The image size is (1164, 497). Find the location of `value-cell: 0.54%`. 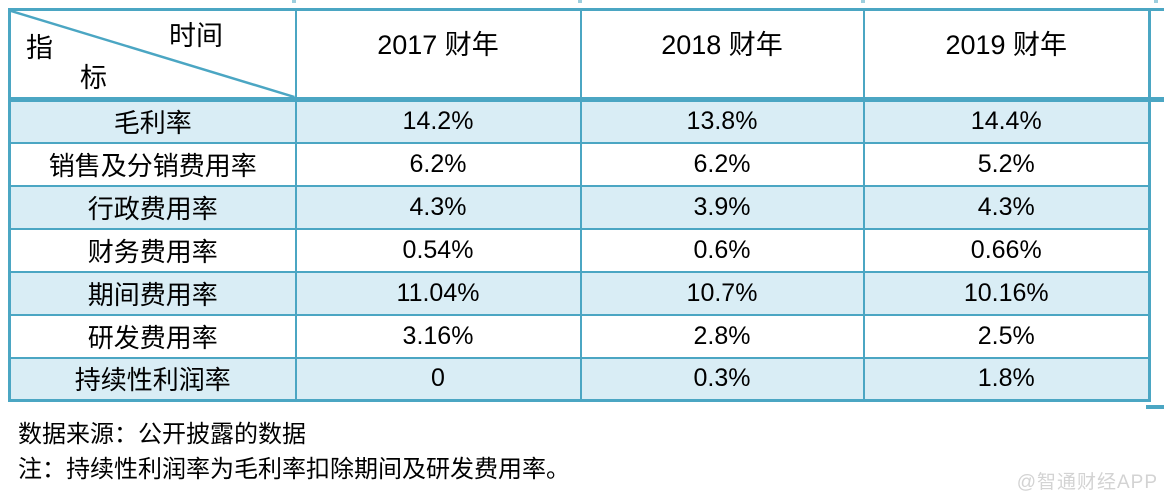

value-cell: 0.54% is located at coordinates (438, 250).